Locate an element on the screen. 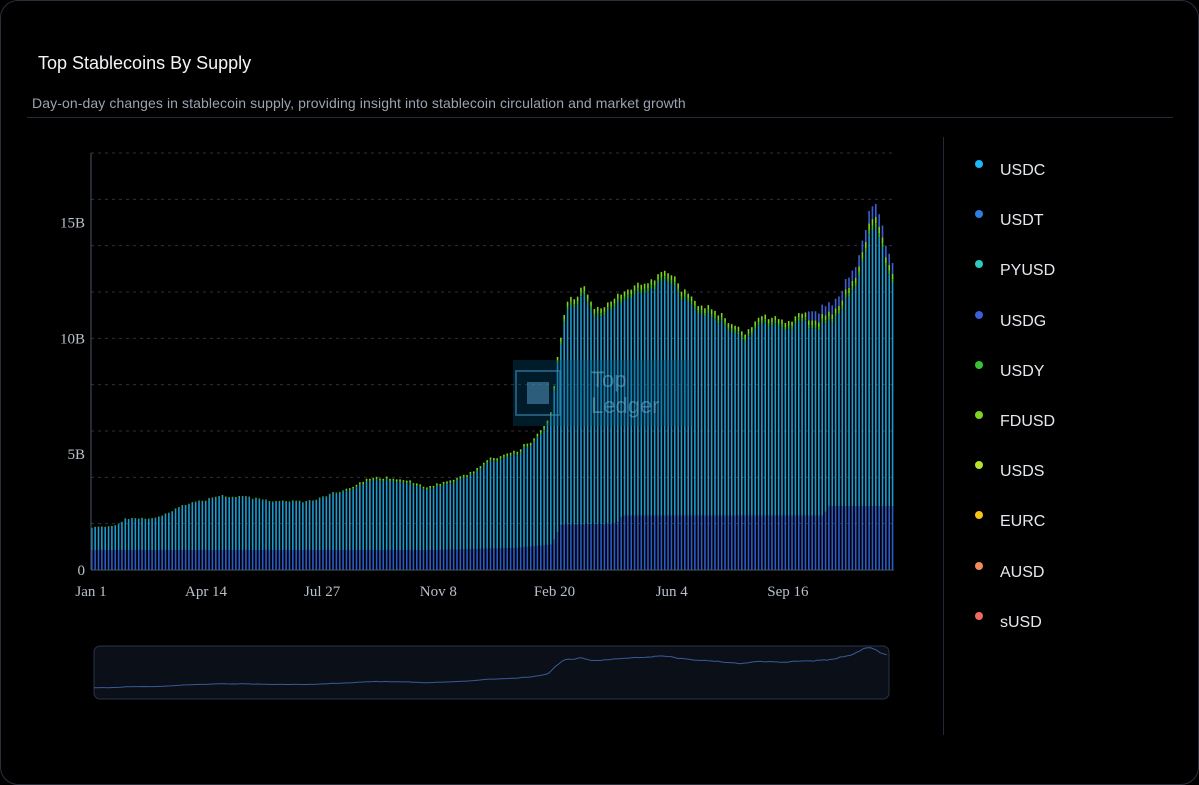 The image size is (1199, 785). legend-item-usdy: USDY is located at coordinates (1007, 367).